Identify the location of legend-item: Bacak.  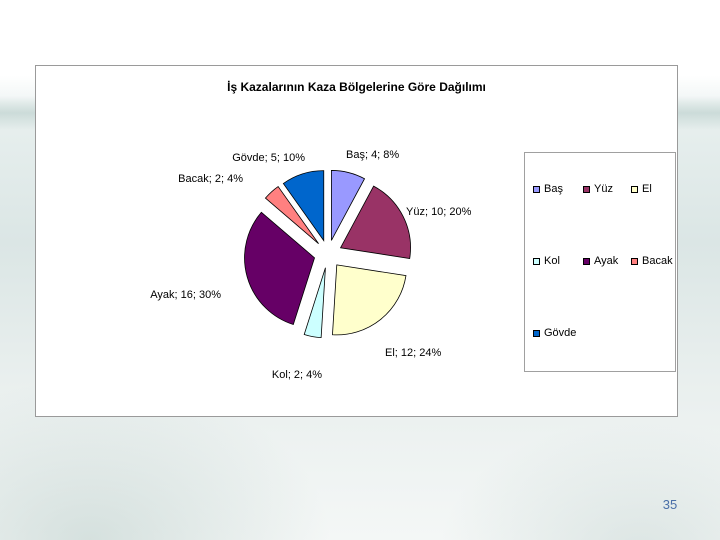
(652, 261).